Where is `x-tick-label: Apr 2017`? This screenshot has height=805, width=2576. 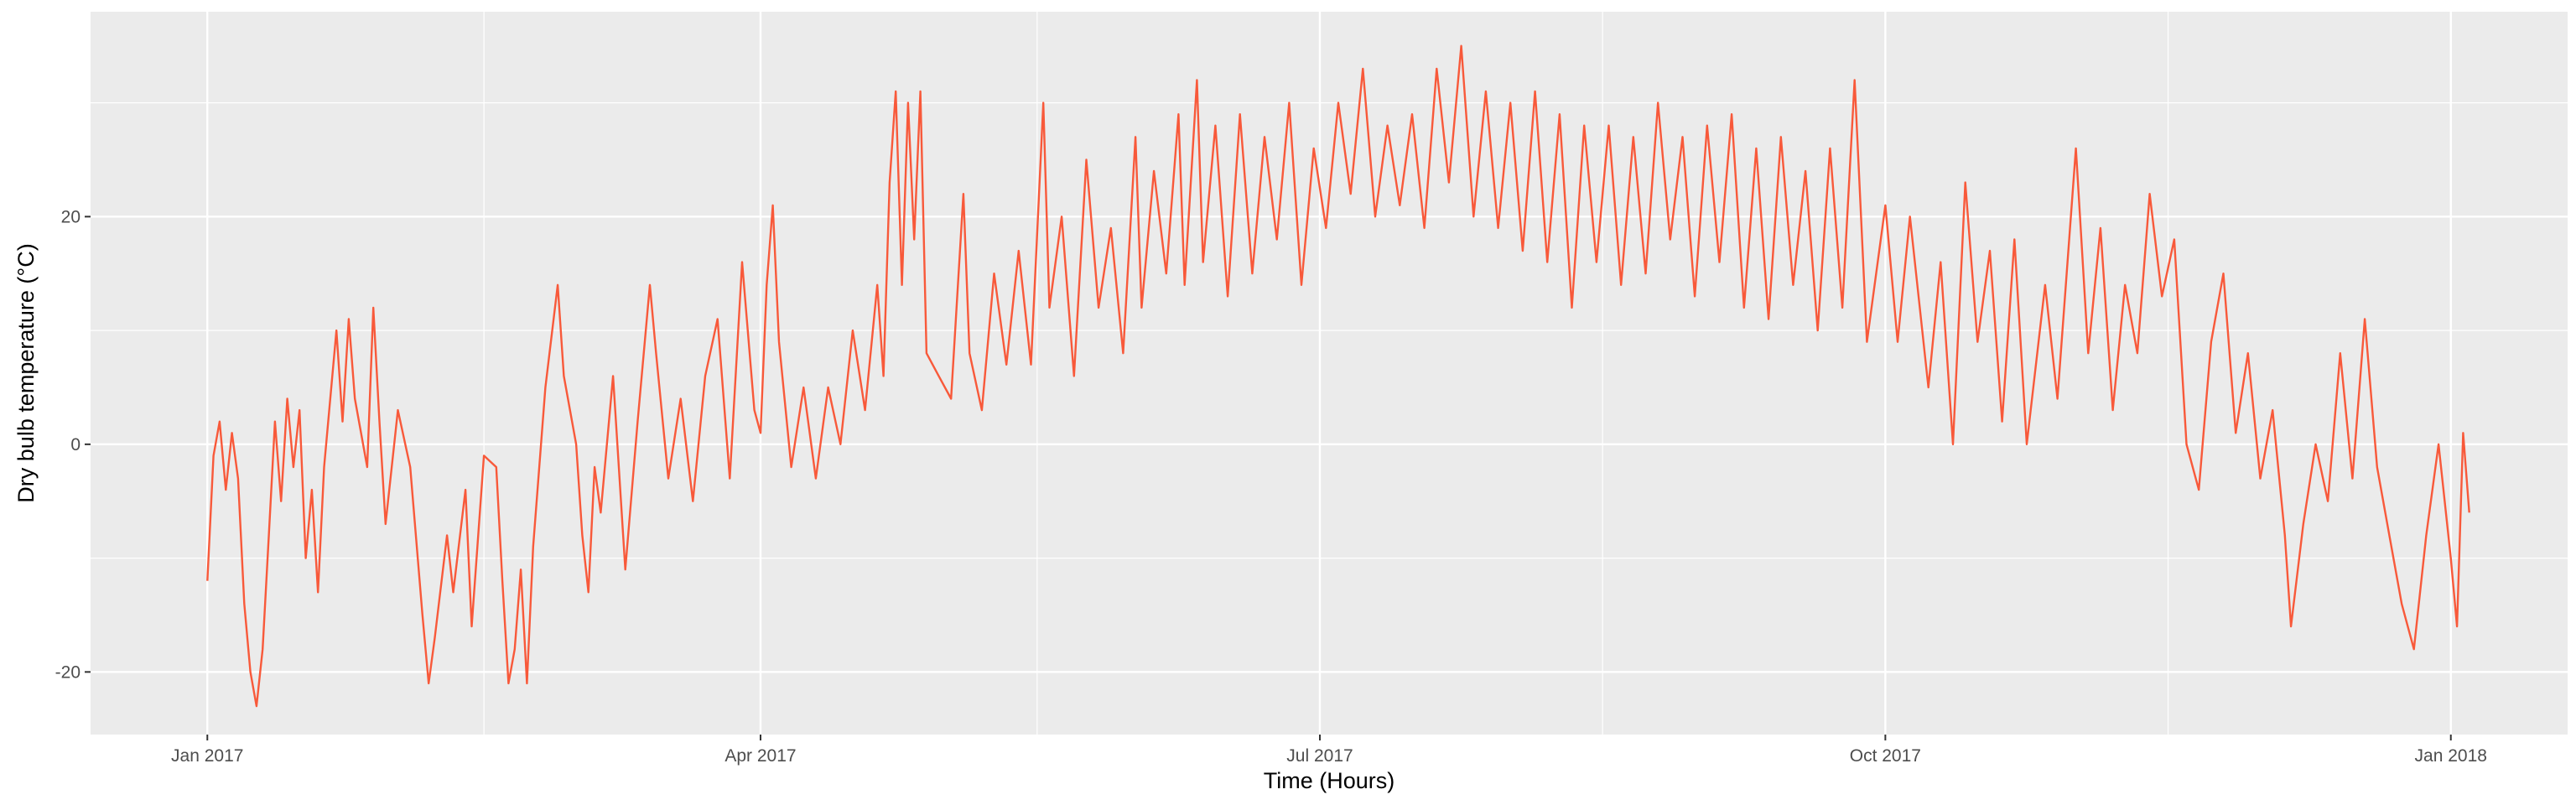 x-tick-label: Apr 2017 is located at coordinates (760, 756).